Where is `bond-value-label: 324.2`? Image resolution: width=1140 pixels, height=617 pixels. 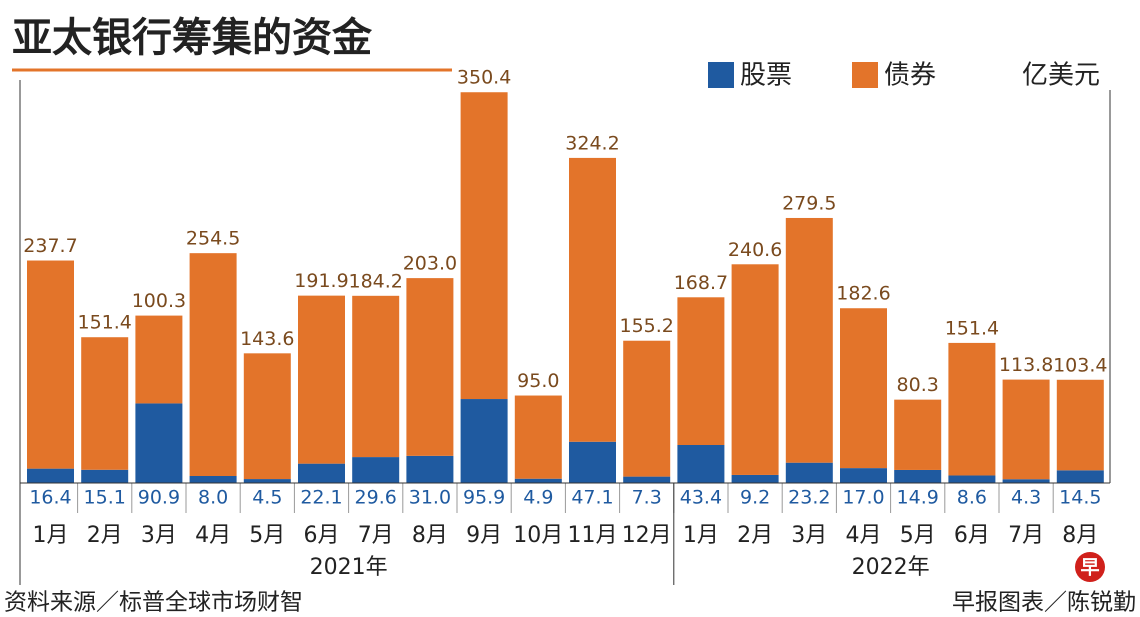
bond-value-label: 324.2 is located at coordinates (592, 143).